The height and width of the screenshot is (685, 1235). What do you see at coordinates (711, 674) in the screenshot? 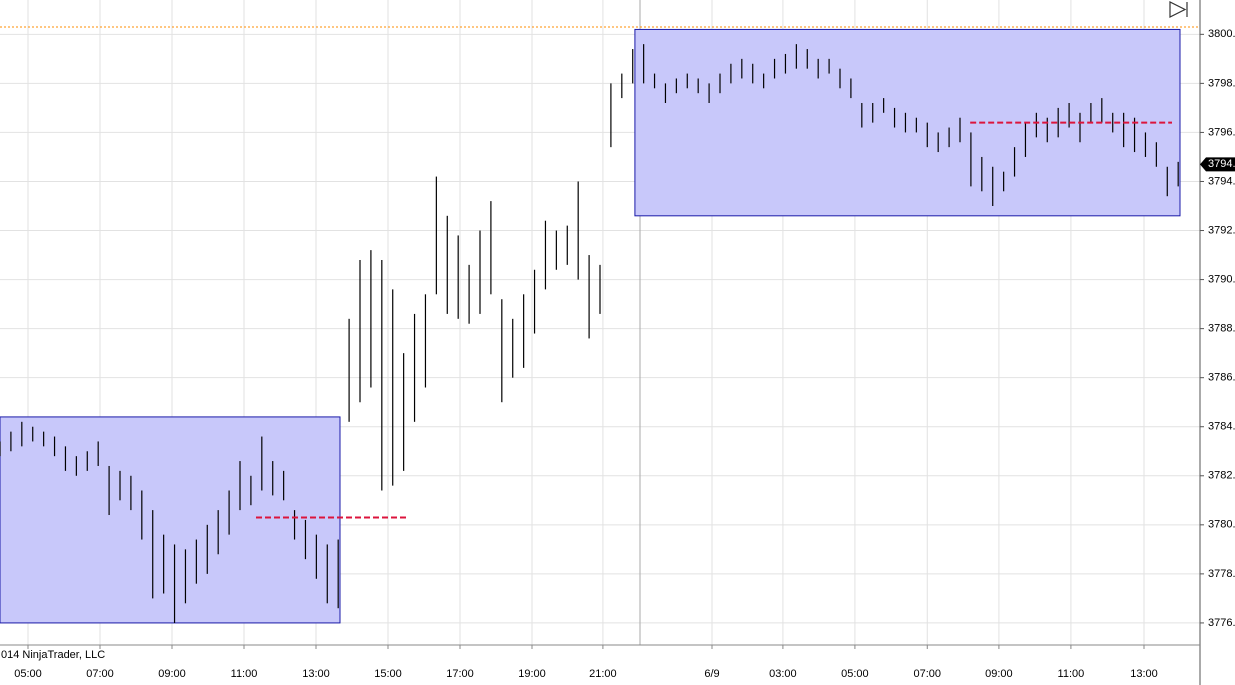
I see `x-tick-label: 6/9` at bounding box center [711, 674].